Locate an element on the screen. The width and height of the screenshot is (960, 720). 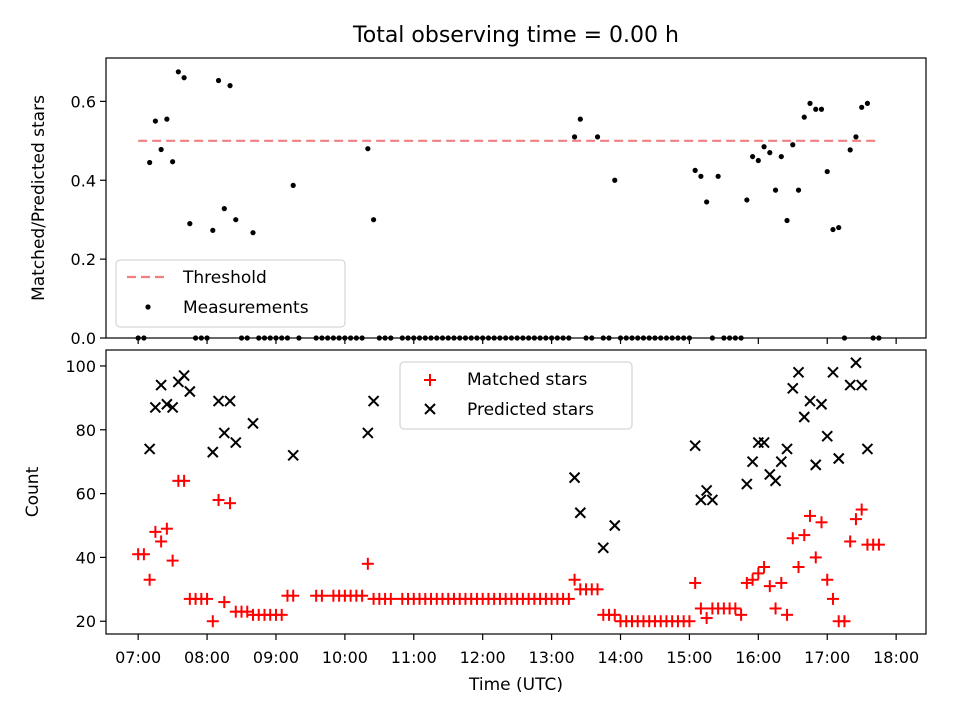
count-y-tick-label: 20 is located at coordinates (86, 621).